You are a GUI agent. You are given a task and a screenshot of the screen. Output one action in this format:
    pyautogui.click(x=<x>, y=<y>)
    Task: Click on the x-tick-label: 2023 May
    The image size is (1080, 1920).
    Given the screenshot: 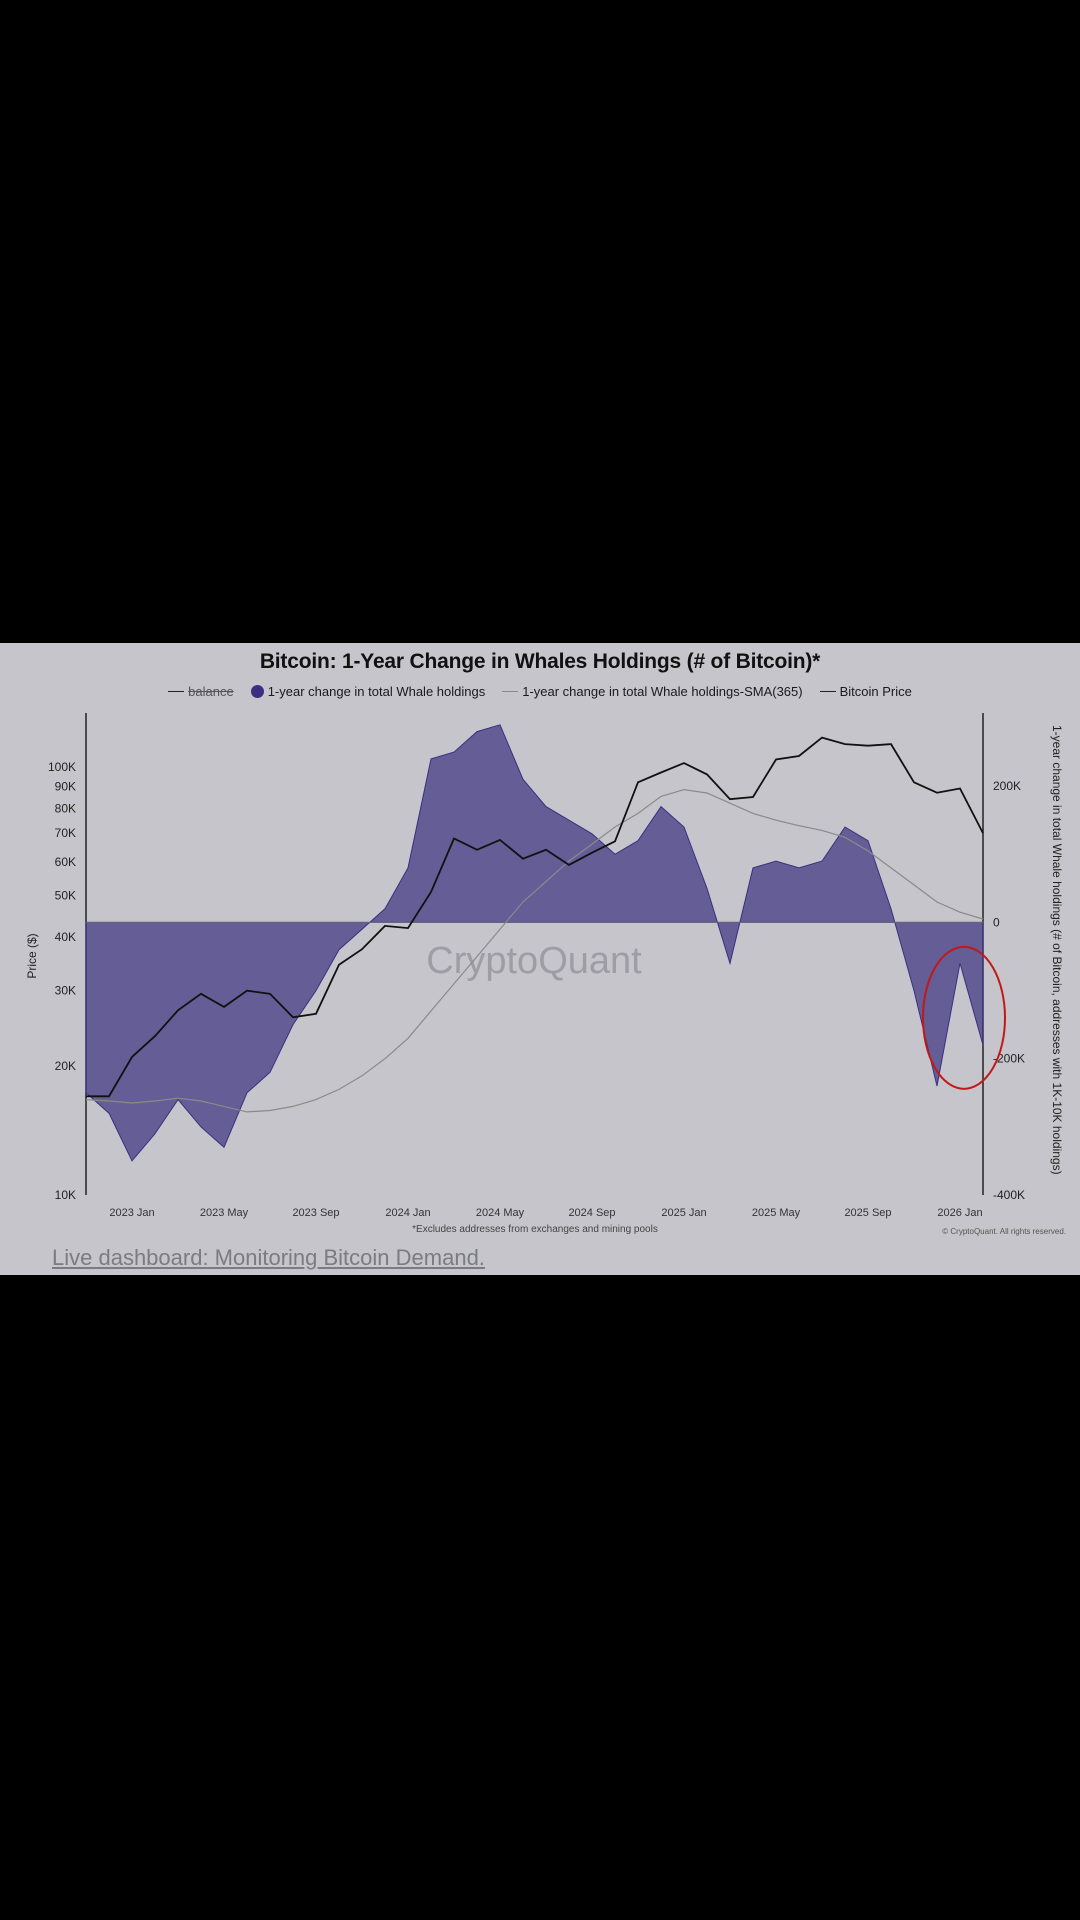 What is the action you would take?
    pyautogui.click(x=224, y=1213)
    